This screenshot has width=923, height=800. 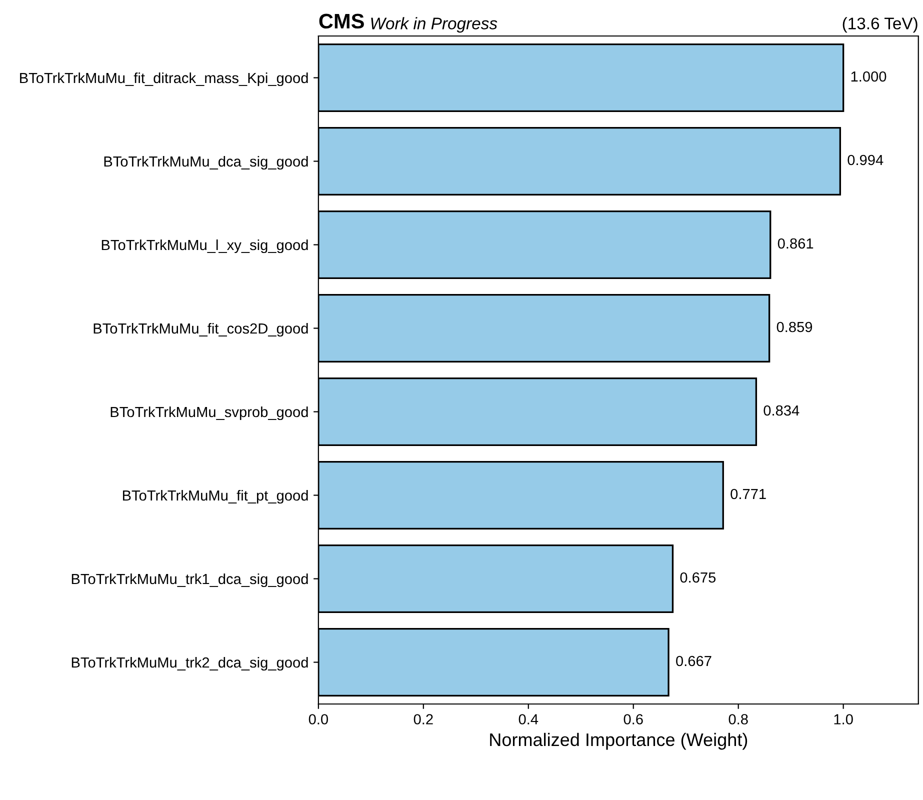 What do you see at coordinates (794, 327) in the screenshot?
I see `data-label: 0.859` at bounding box center [794, 327].